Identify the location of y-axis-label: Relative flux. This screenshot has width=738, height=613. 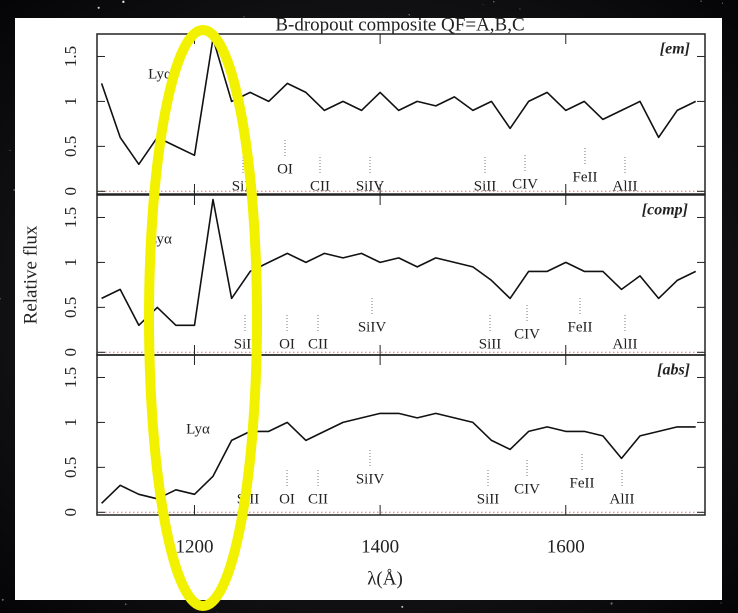
(30, 274).